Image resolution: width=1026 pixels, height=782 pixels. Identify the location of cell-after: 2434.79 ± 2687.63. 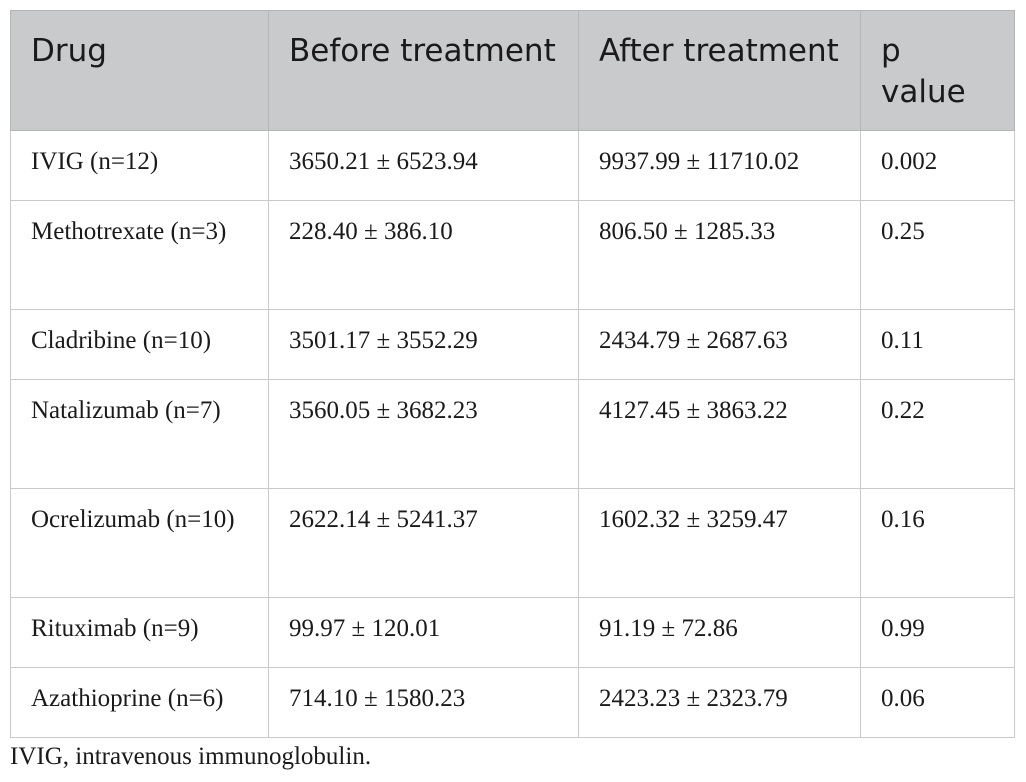
(719, 344).